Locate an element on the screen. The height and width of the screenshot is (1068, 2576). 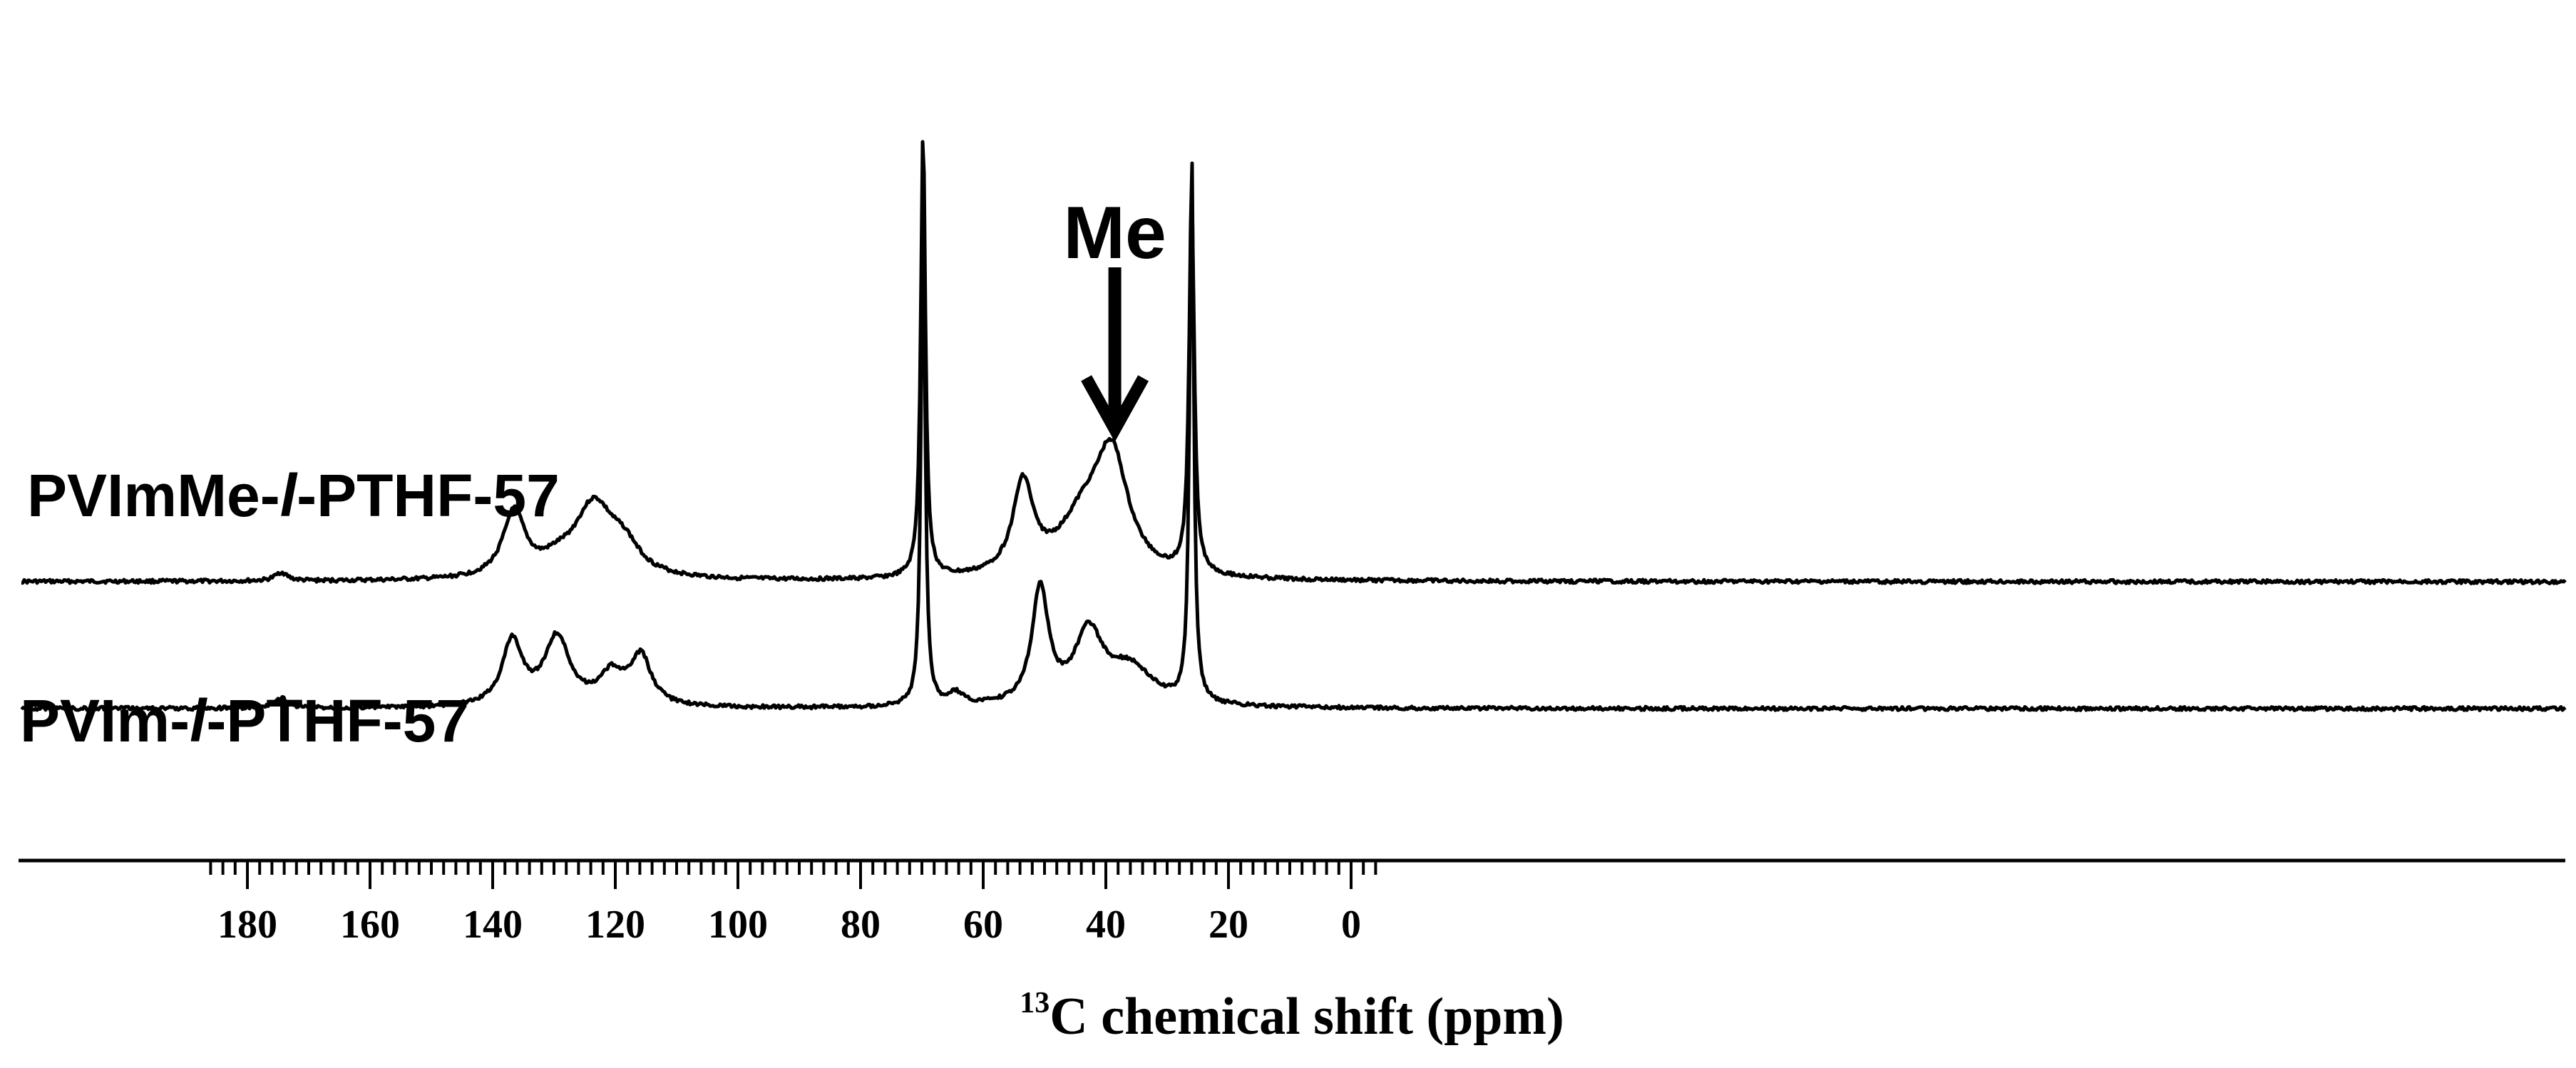
series-label-pvimme: PVImMe-l-PTHF-57 is located at coordinates (293, 495).